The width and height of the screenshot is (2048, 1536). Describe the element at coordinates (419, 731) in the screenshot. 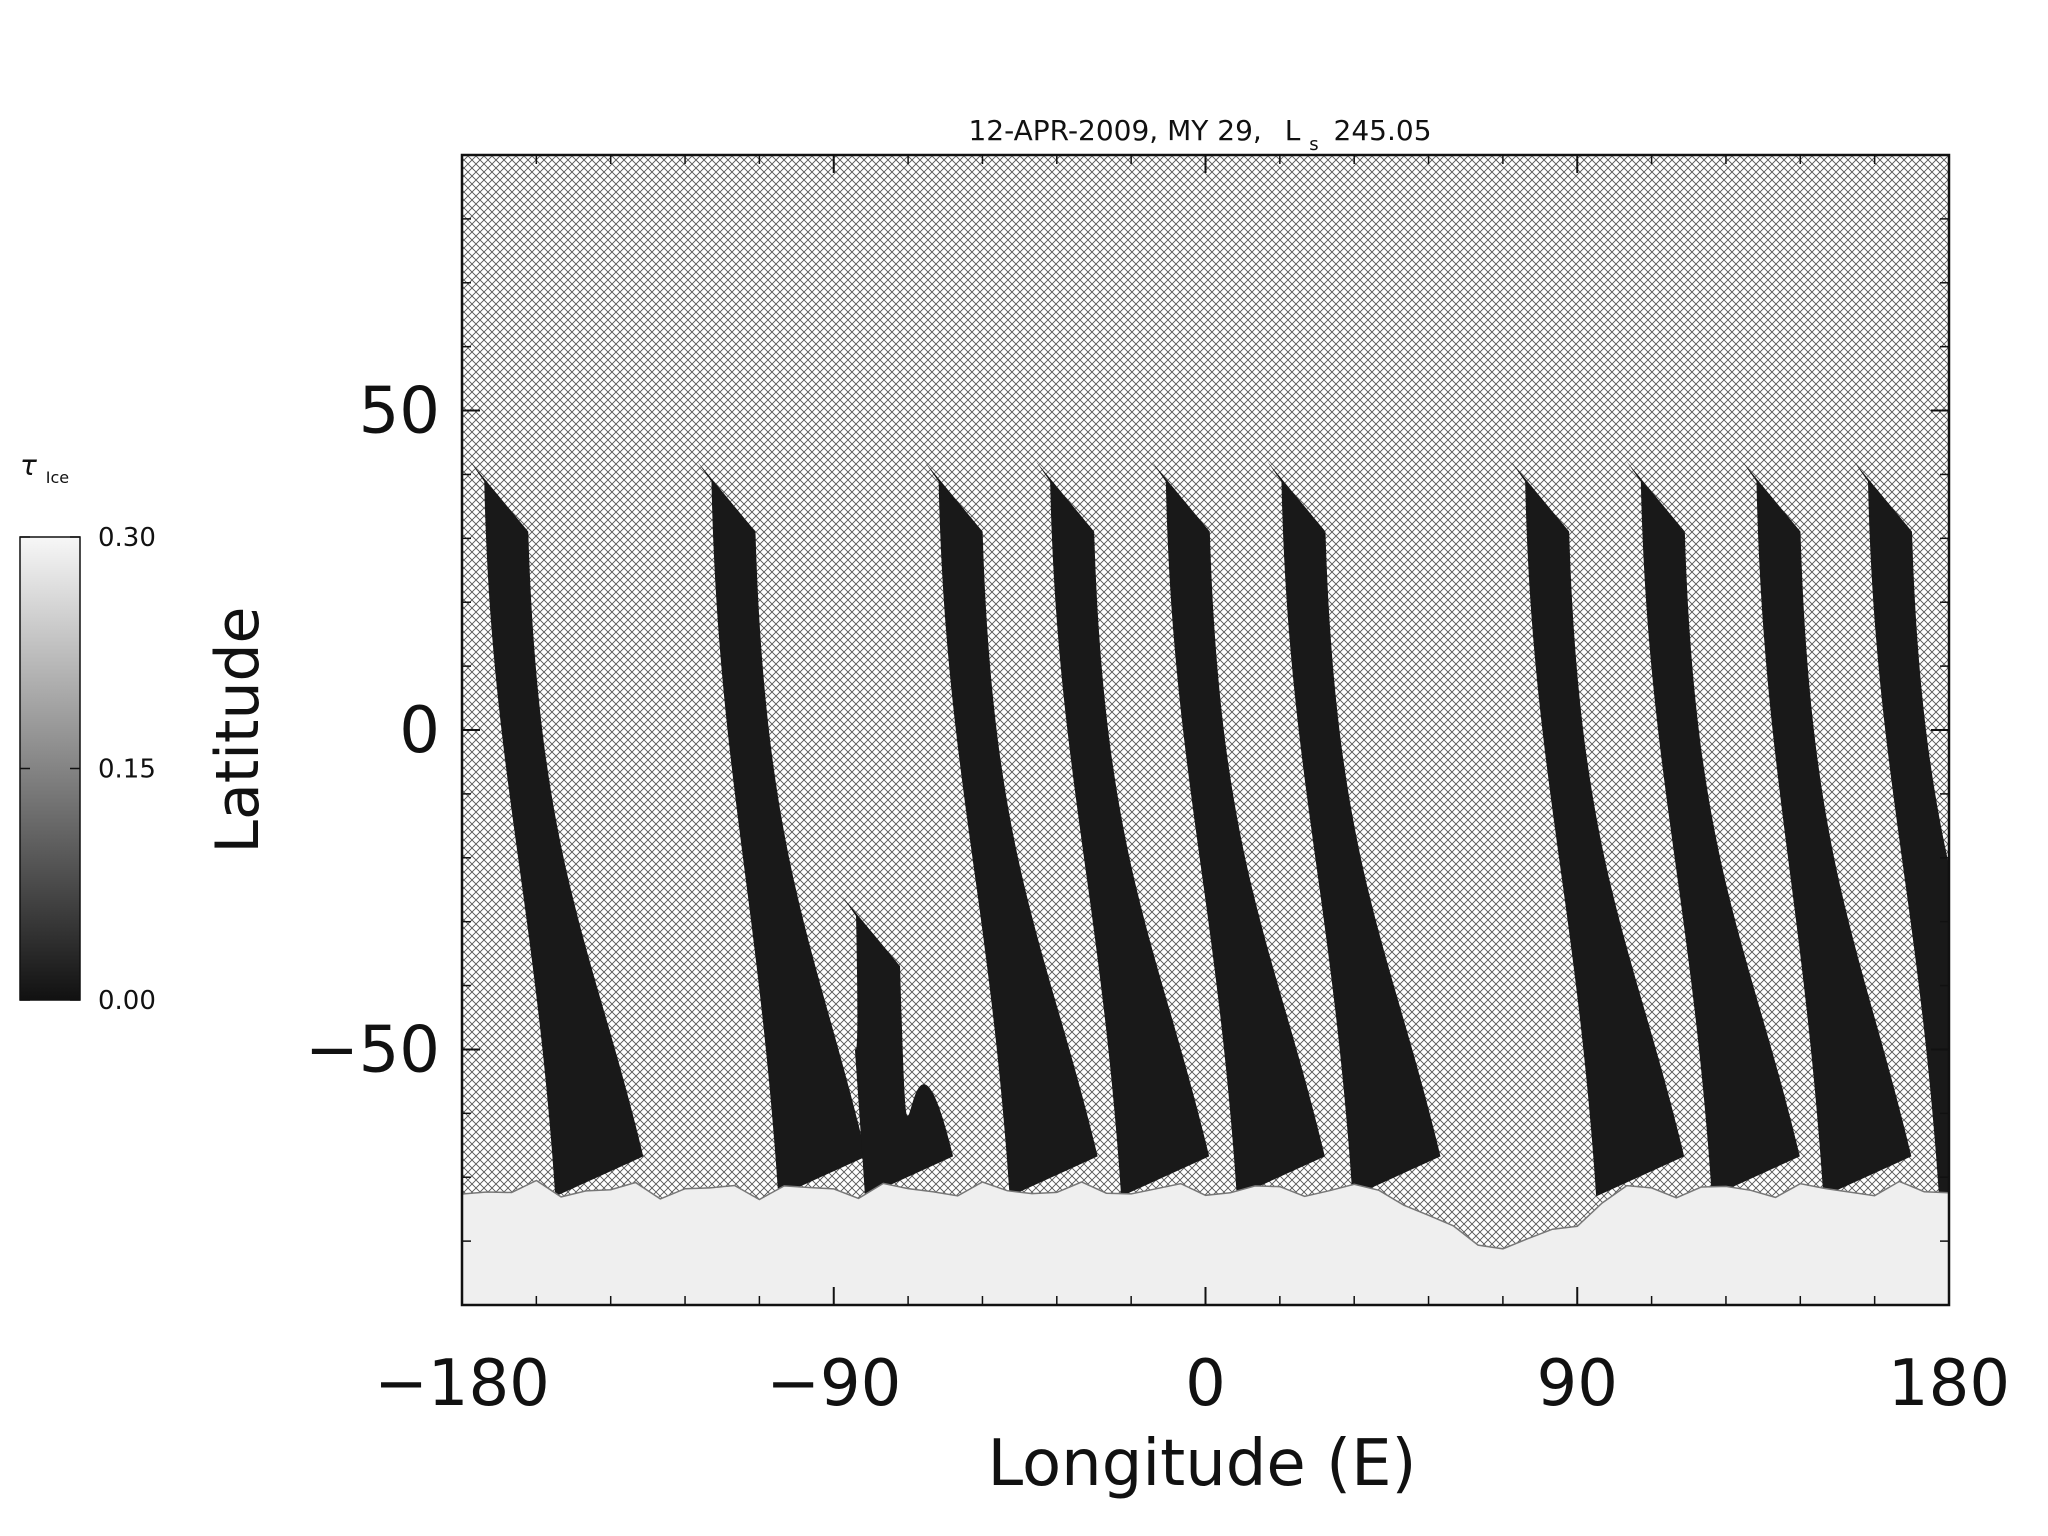

I see `y-tick-label: 0` at that location.